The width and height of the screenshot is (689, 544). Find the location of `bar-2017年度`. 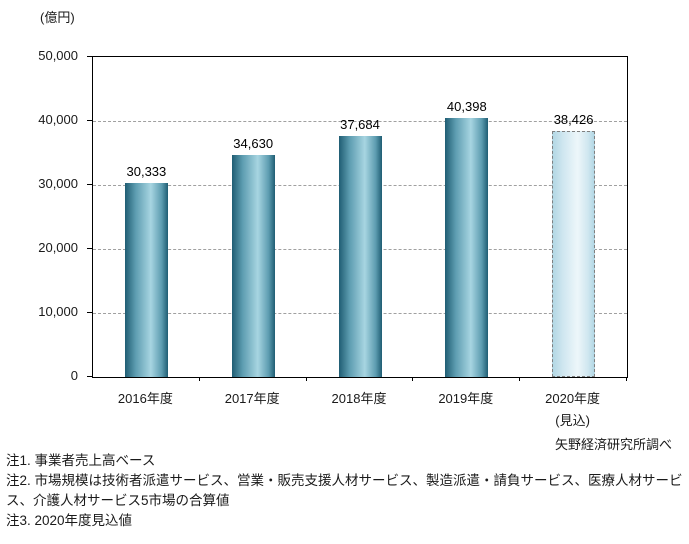

bar-2017年度 is located at coordinates (253, 266).